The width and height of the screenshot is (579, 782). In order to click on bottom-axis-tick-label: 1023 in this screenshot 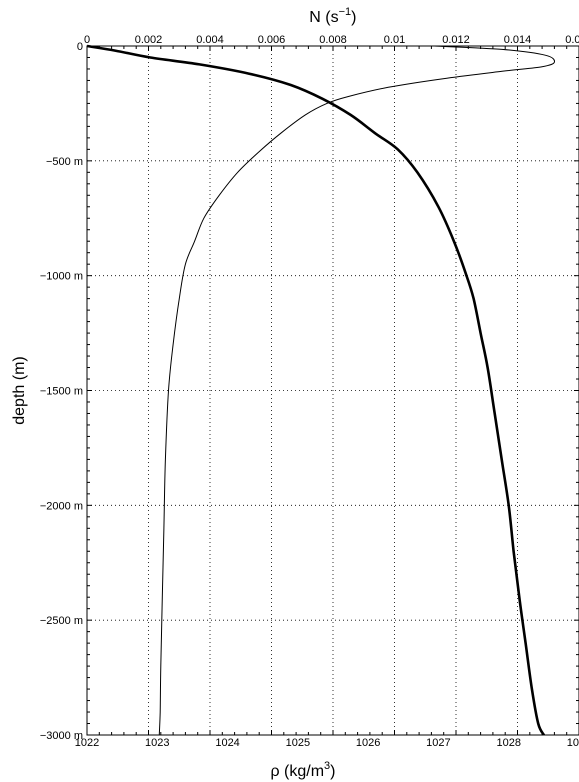, I will do `click(157, 743)`.